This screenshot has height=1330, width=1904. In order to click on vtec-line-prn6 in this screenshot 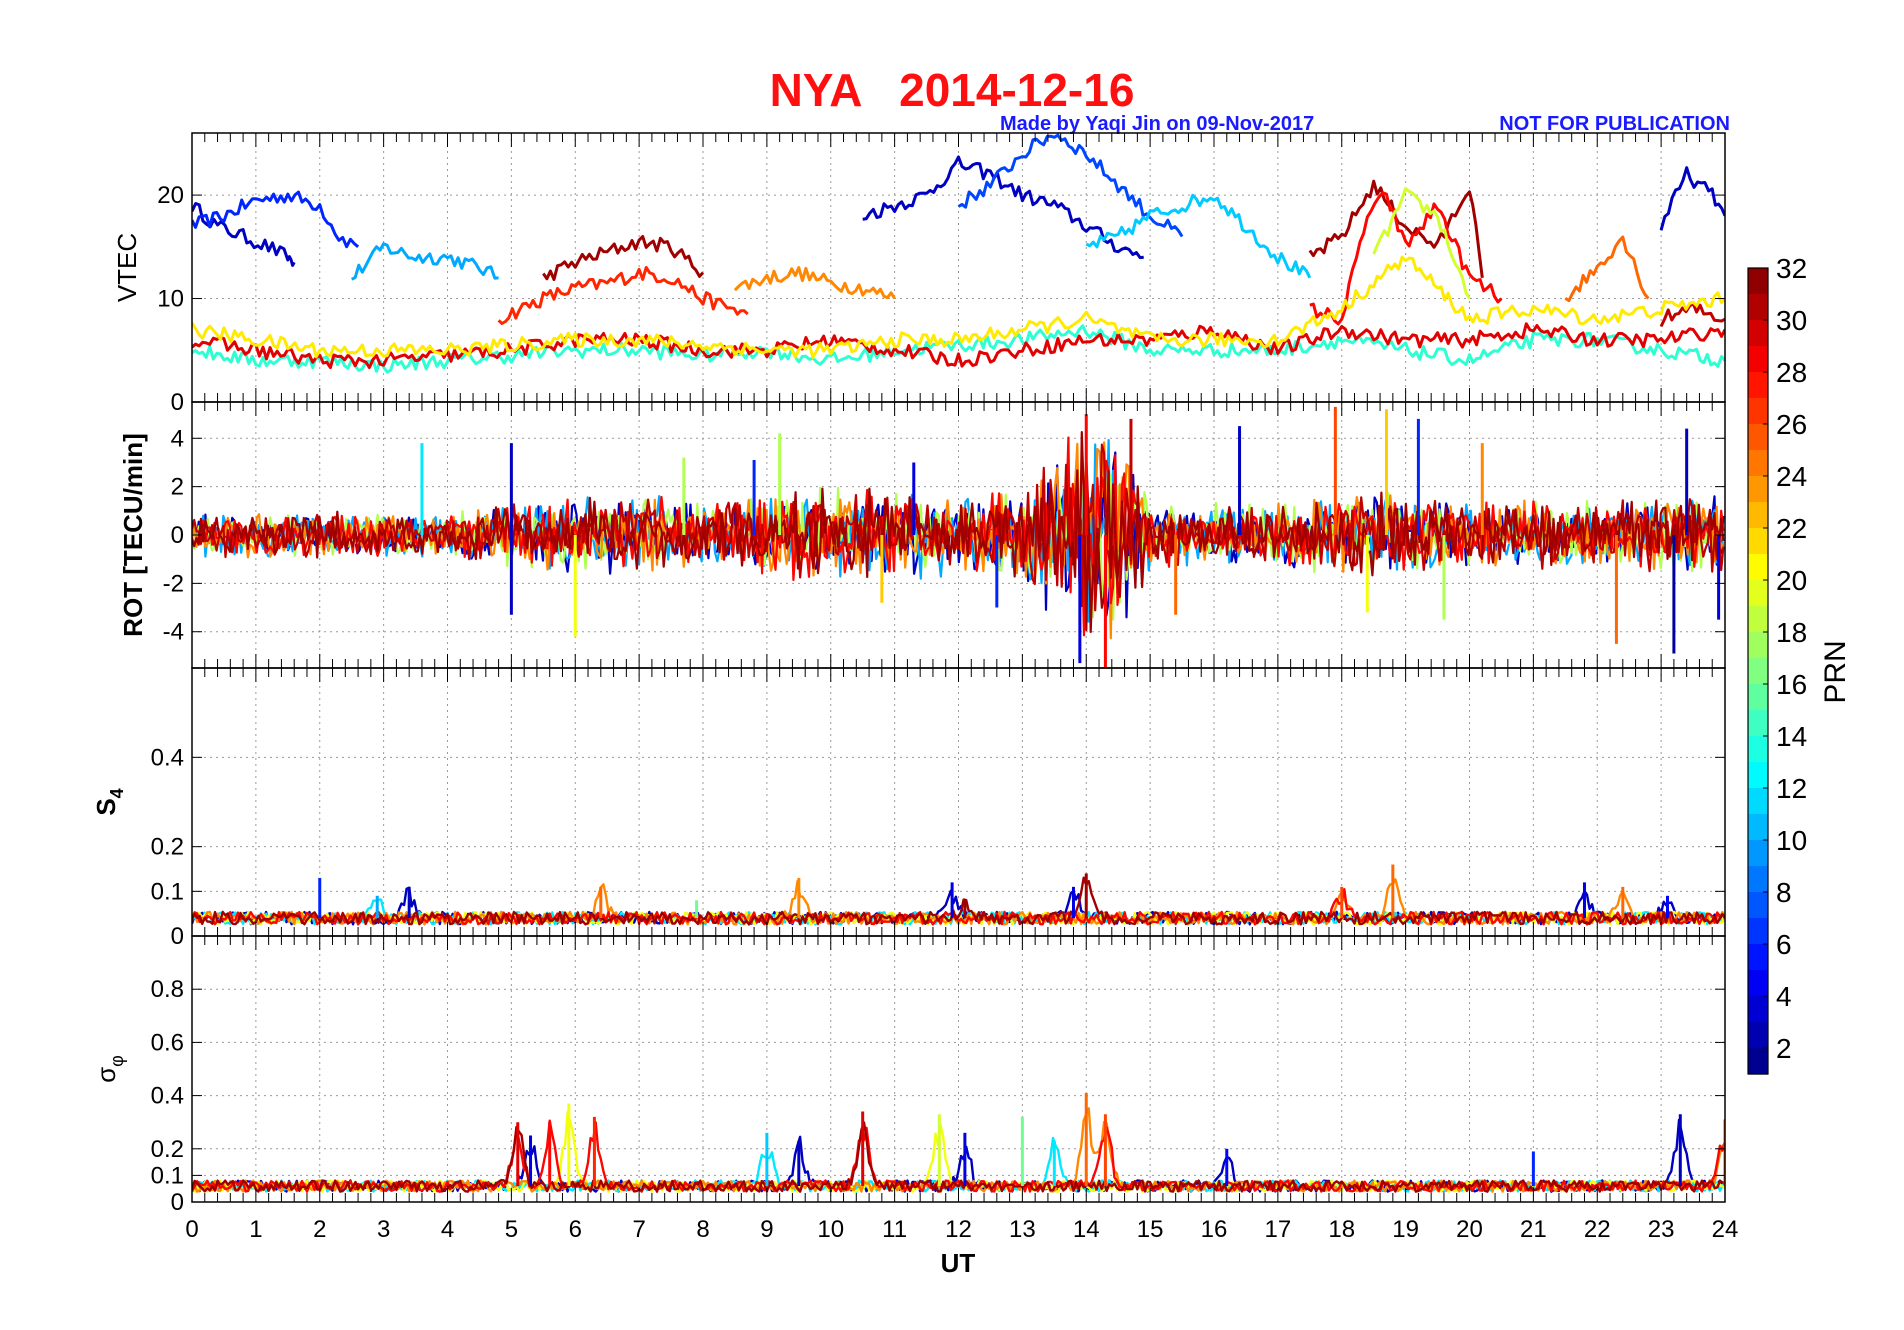, I will do `click(276, 219)`.